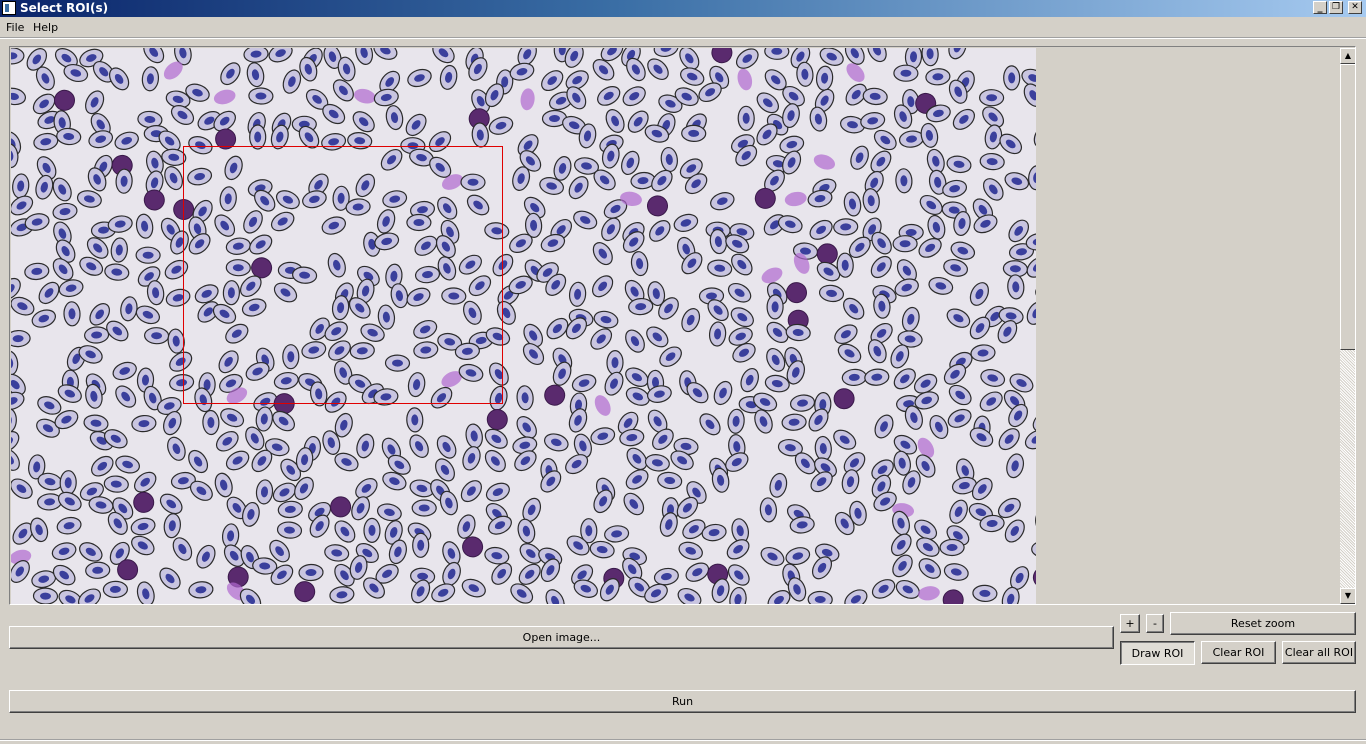 Image resolution: width=1366 pixels, height=744 pixels. I want to click on restore-button: ❐, so click(1336, 7).